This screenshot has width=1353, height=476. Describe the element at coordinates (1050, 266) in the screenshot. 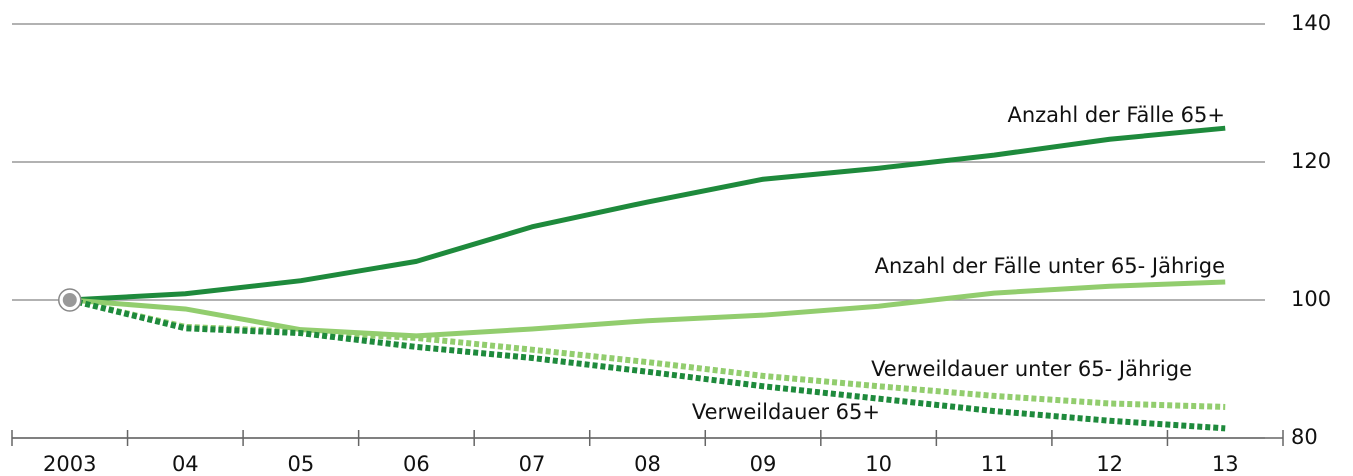

I see `series-label: Anzahl der Fälle unter 65- Jährige` at that location.